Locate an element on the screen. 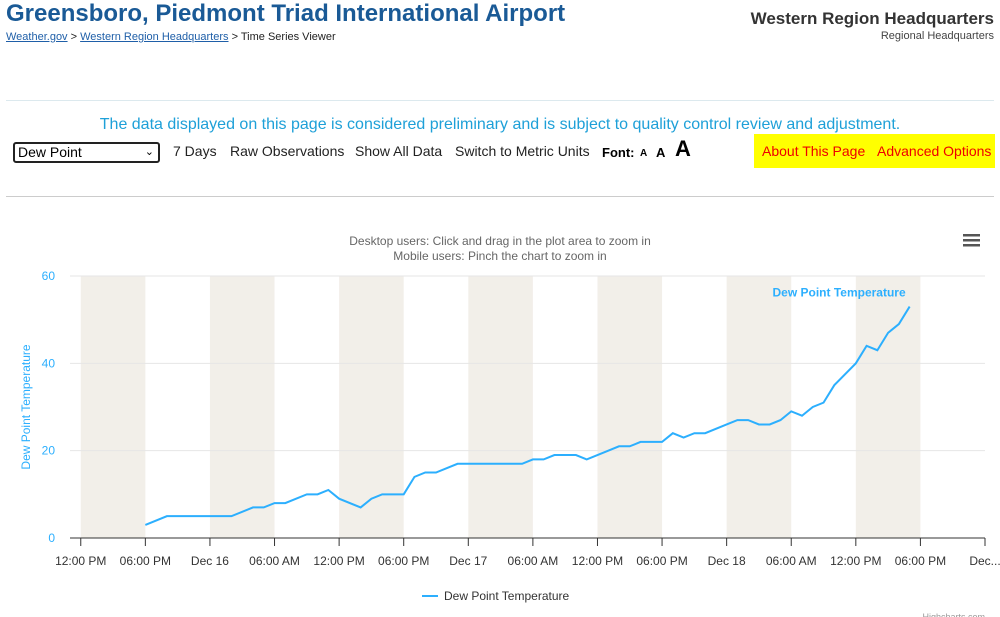 This screenshot has height=617, width=1000. y-axis-title: Dew Point Temperature is located at coordinates (26, 407).